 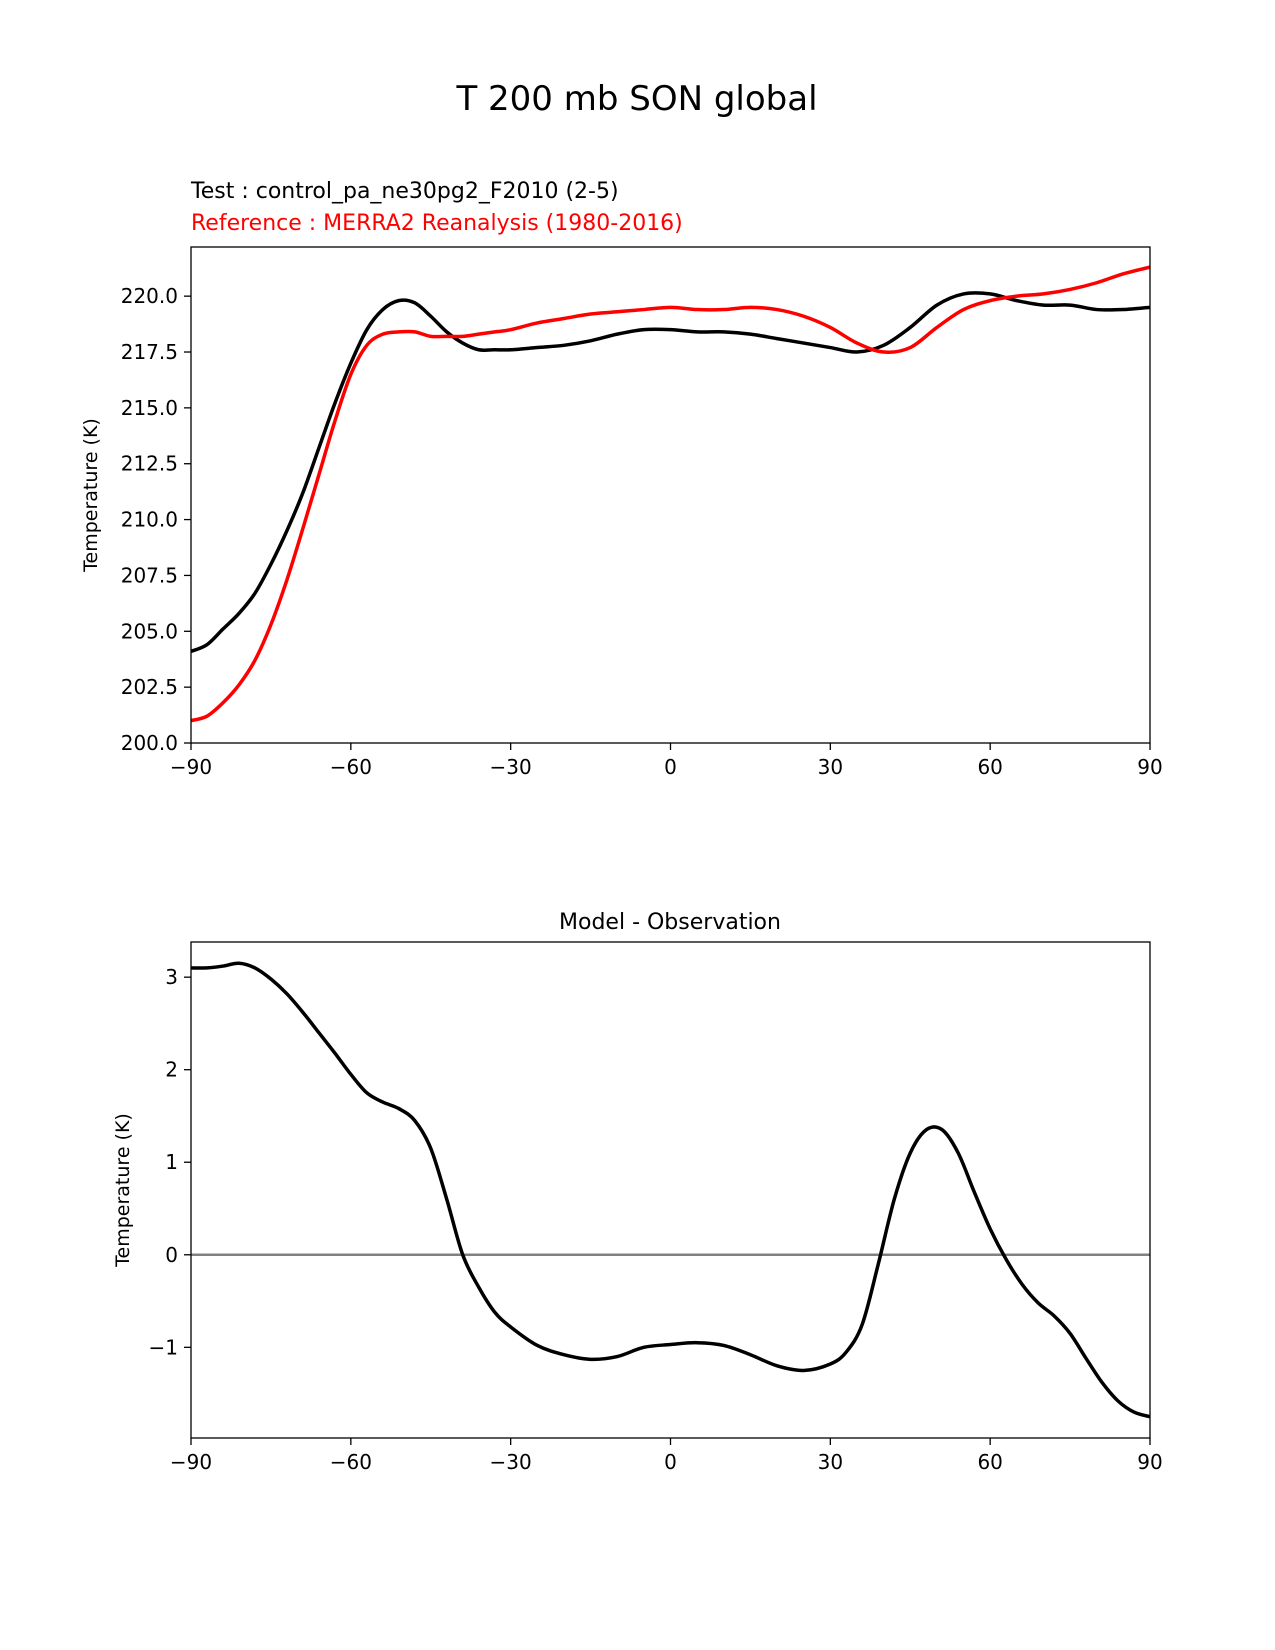 What do you see at coordinates (91, 495) in the screenshot?
I see `temperature-y-axis-label: Temperature (K)` at bounding box center [91, 495].